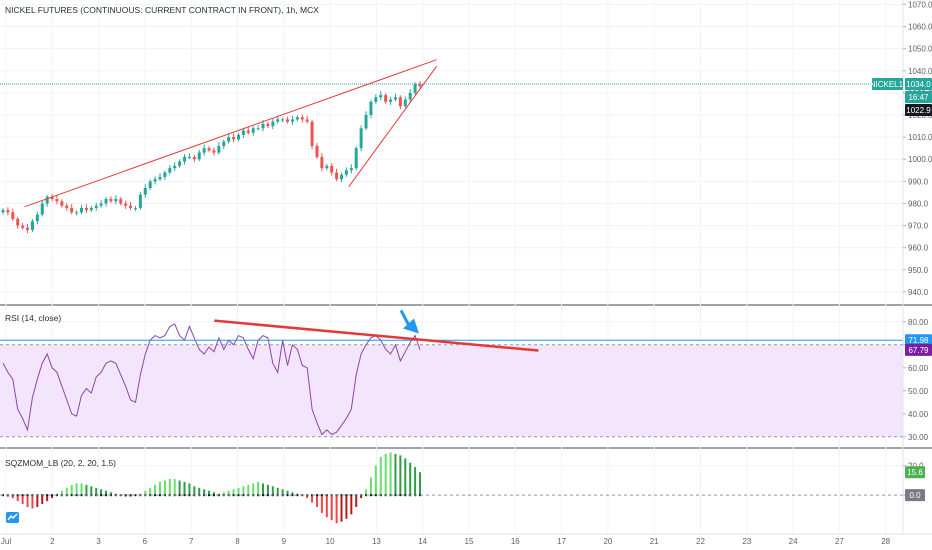 The width and height of the screenshot is (932, 550). Describe the element at coordinates (918, 181) in the screenshot. I see `y-tick-label: 990.0` at that location.